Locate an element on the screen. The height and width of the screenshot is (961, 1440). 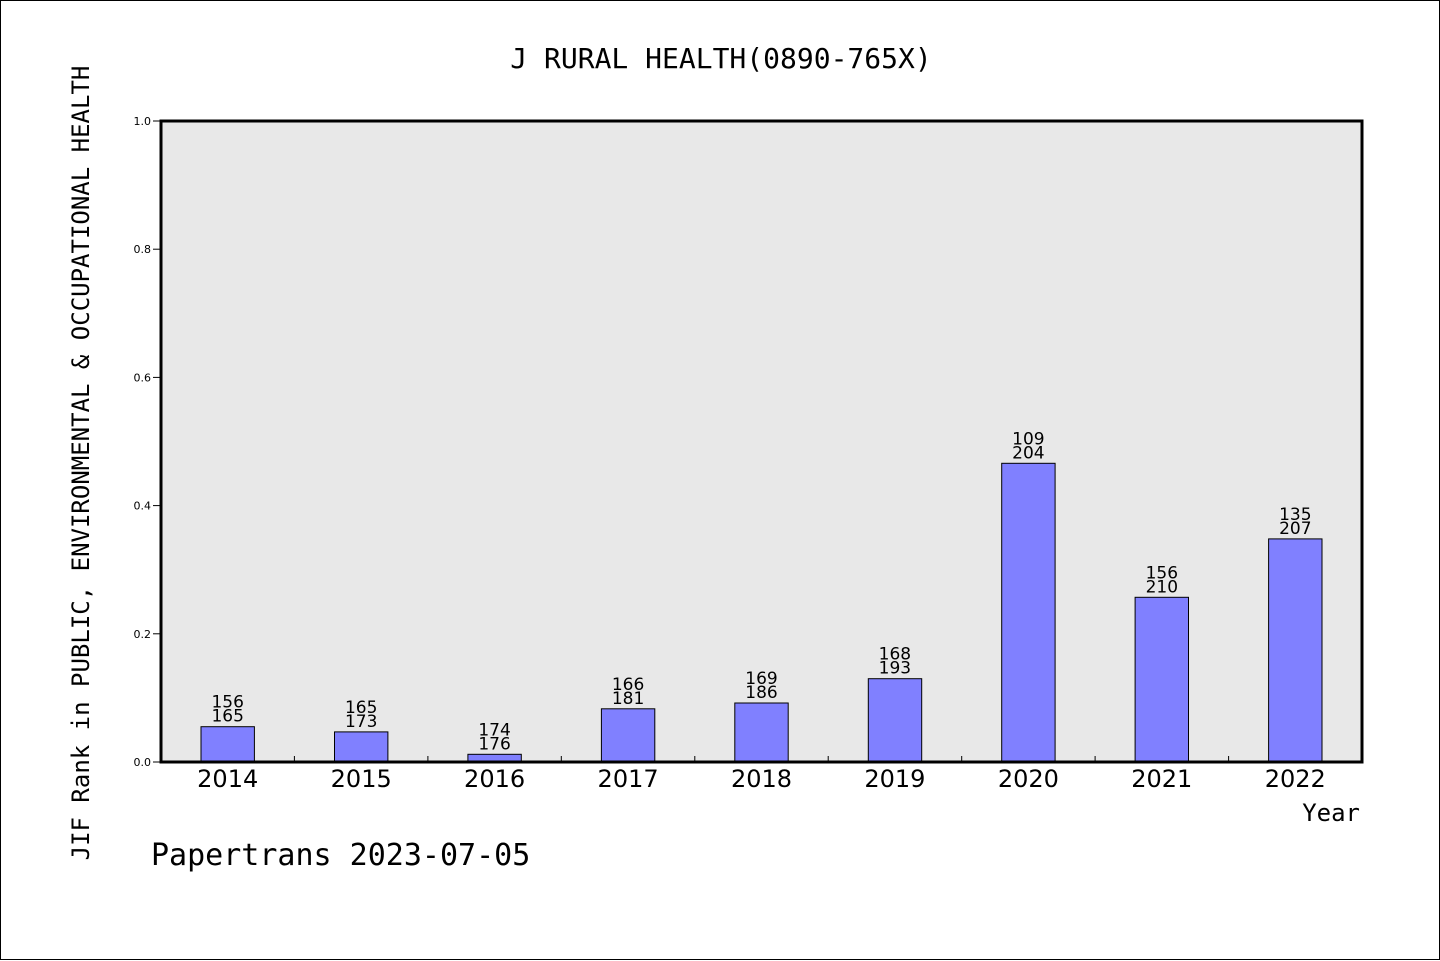
y-tick-label: 1.0 is located at coordinates (143, 121).